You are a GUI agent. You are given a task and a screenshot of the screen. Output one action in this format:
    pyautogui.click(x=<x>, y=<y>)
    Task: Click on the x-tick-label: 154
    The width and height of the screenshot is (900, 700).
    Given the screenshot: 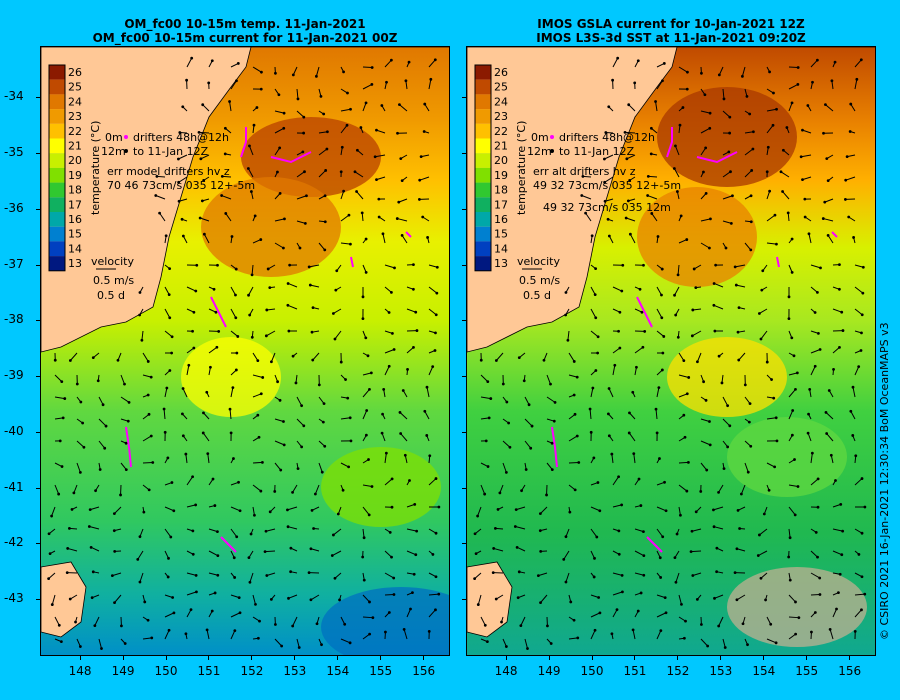 What is the action you would take?
    pyautogui.click(x=764, y=671)
    